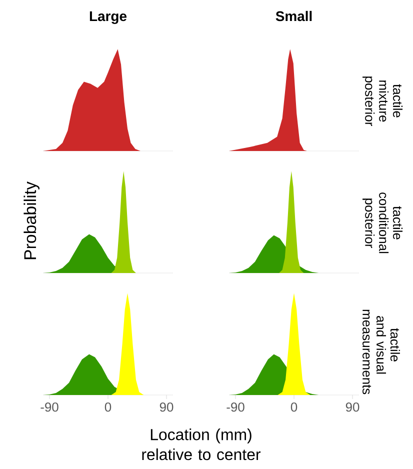 The width and height of the screenshot is (413, 469). Describe the element at coordinates (108, 17) in the screenshot. I see `chart-title: Large` at that location.